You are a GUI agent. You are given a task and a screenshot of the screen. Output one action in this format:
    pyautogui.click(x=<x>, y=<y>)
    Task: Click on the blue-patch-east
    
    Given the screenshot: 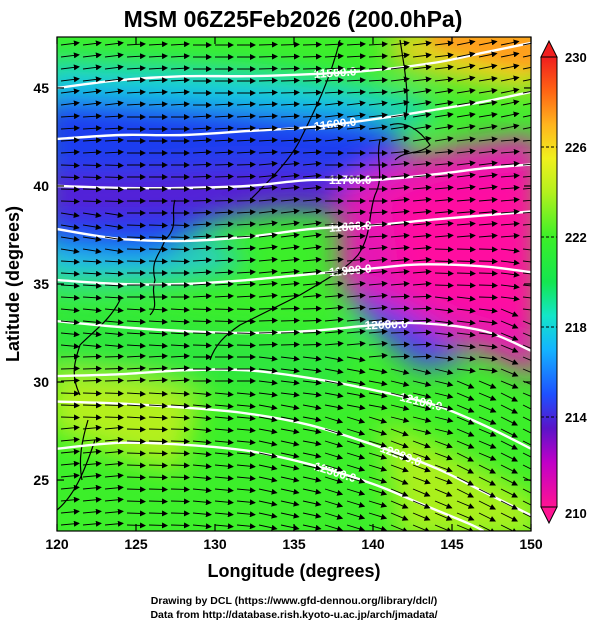 What is the action you would take?
    pyautogui.click(x=410, y=330)
    